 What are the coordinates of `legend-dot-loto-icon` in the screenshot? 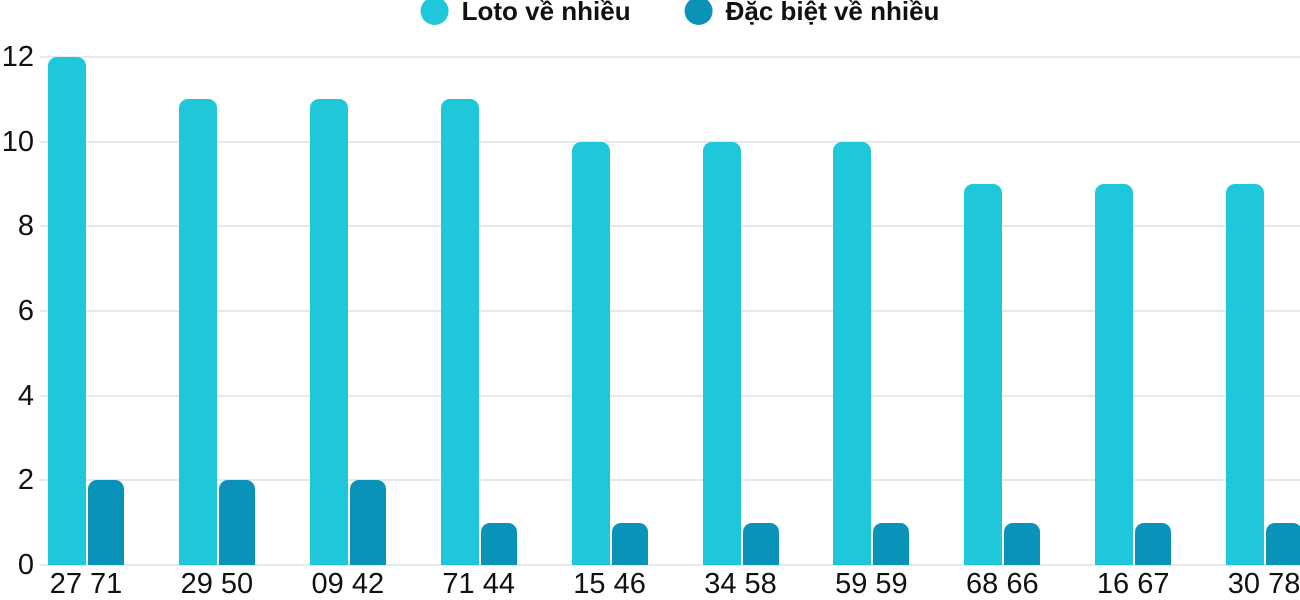 It's located at (434, 12).